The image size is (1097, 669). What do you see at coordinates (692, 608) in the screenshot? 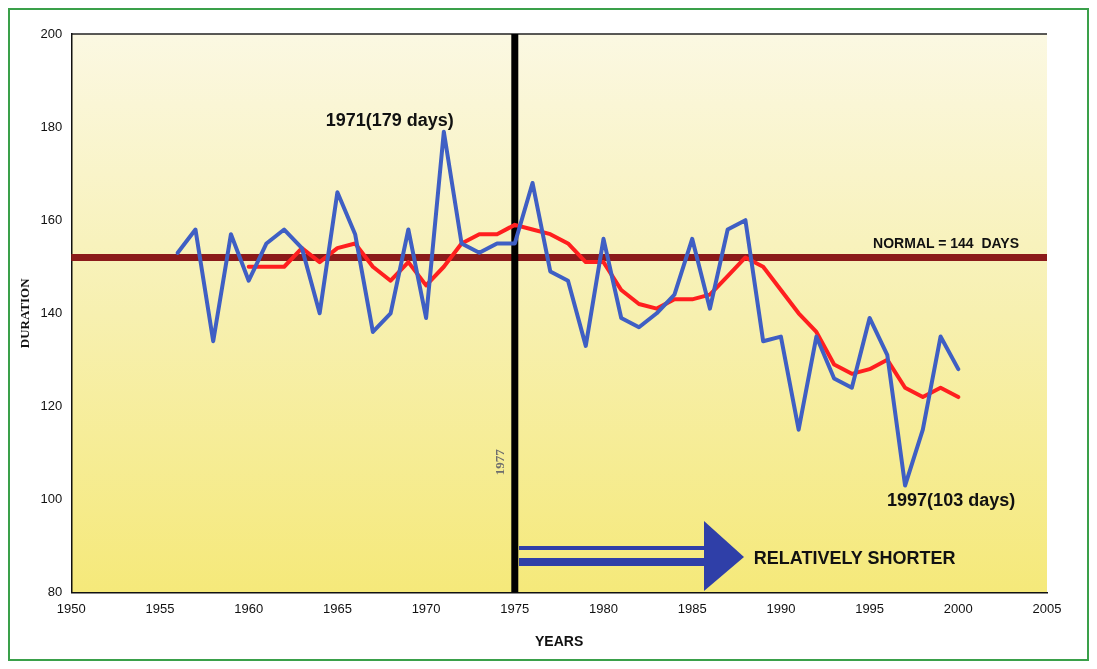
I see `x-tick-label: 1985` at bounding box center [692, 608].